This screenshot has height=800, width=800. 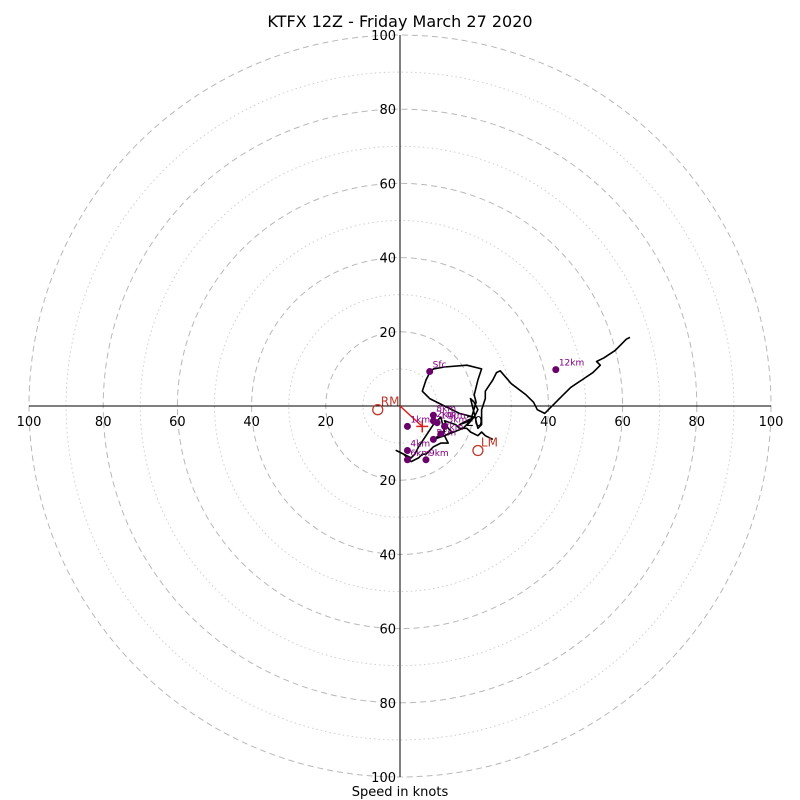 What do you see at coordinates (454, 428) in the screenshot?
I see `height-marker-label: 7km` at bounding box center [454, 428].